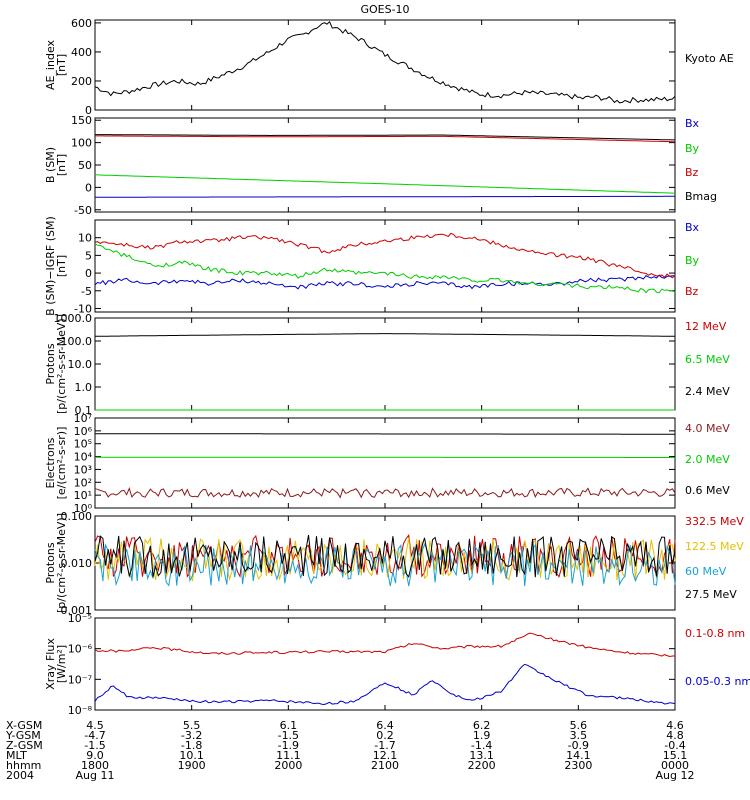 Image resolution: width=750 pixels, height=800 pixels. I want to click on ylabel-3-0: Protons, so click(50, 363).